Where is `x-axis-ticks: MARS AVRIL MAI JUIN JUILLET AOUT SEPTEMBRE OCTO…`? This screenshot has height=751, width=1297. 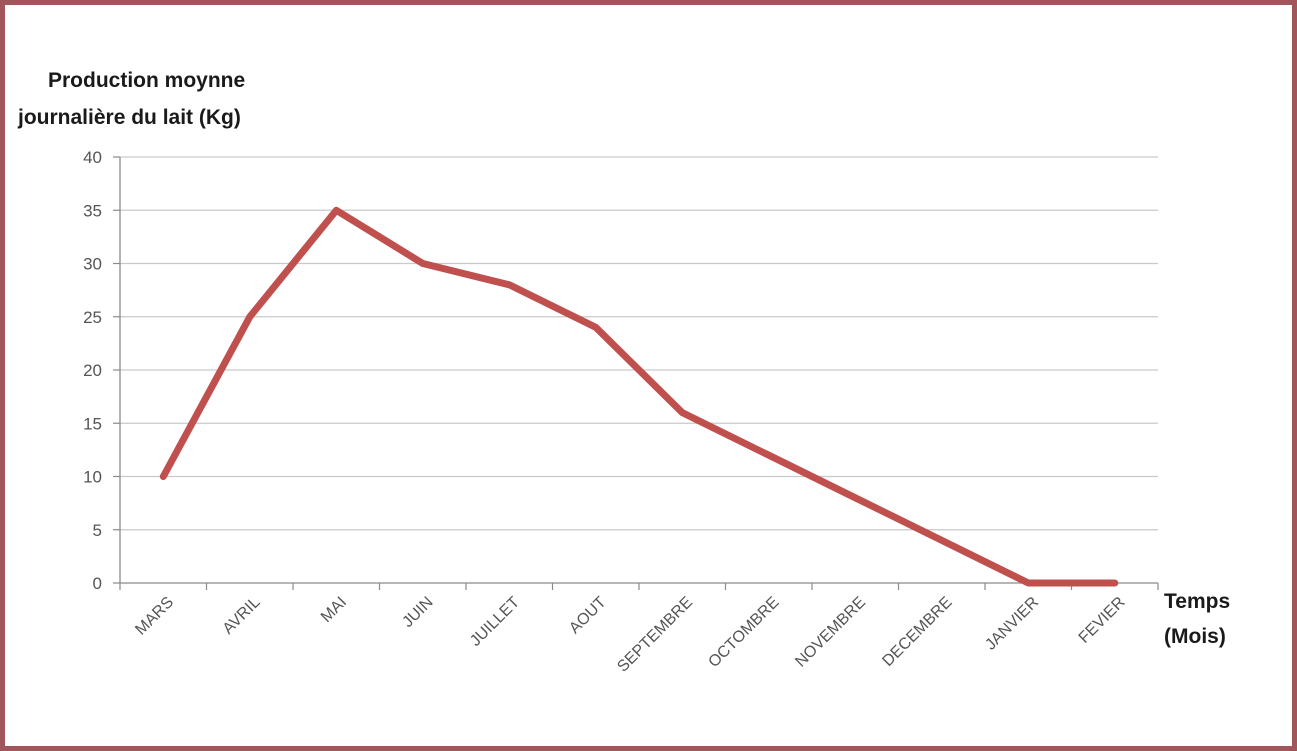 x-axis-ticks: MARS AVRIL MAI JUIN JUILLET AOUT SEPTEMBRE OCTO… is located at coordinates (639, 629).